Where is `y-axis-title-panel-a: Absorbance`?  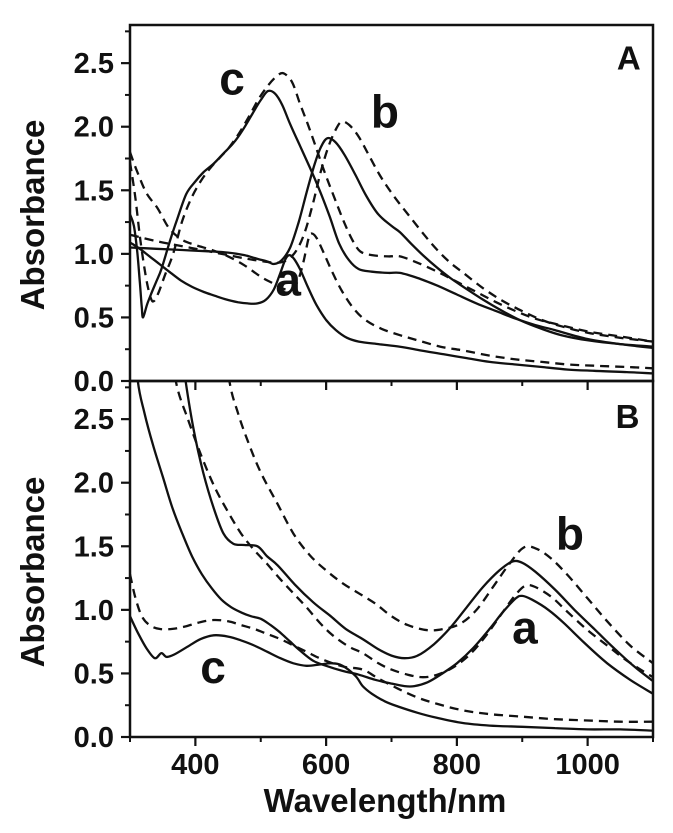 y-axis-title-panel-a: Absorbance is located at coordinates (32, 215).